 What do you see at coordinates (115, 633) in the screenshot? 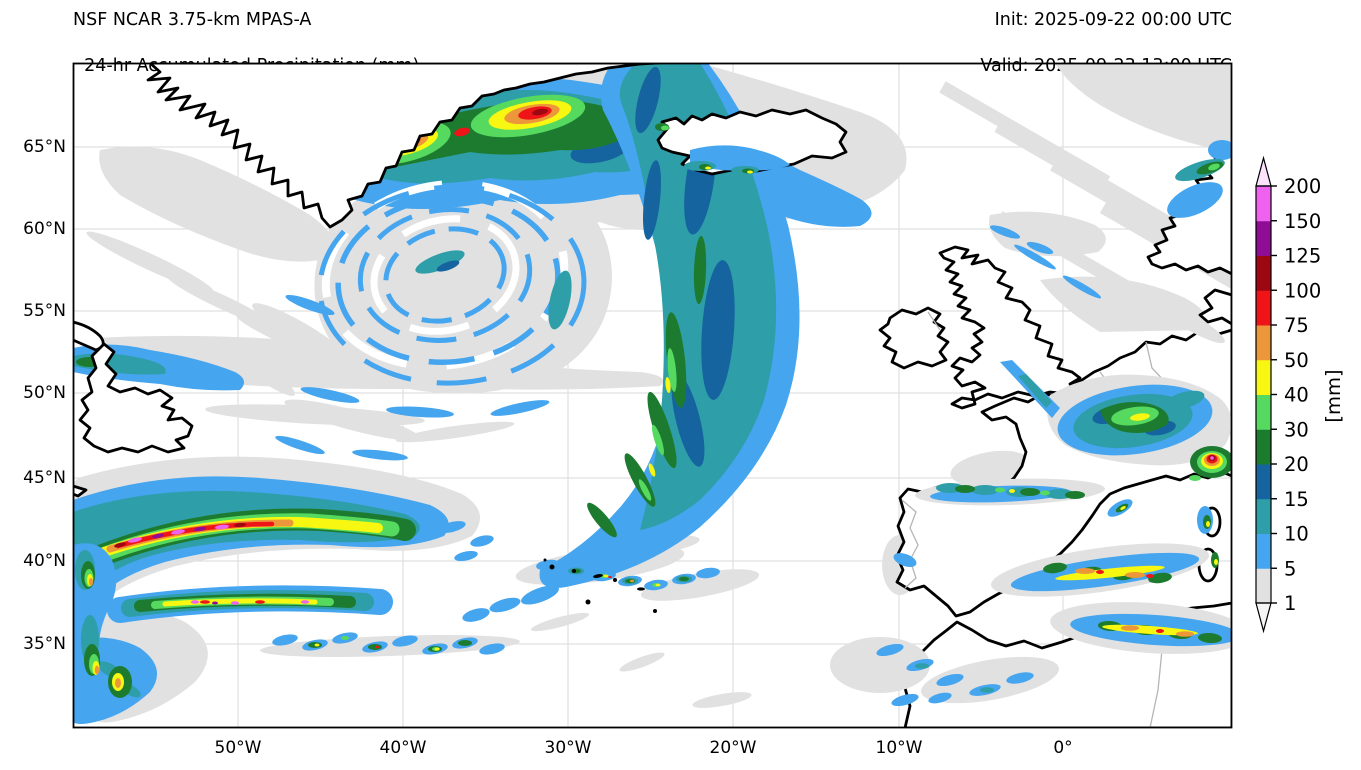
I see `precip-left-edge` at bounding box center [115, 633].